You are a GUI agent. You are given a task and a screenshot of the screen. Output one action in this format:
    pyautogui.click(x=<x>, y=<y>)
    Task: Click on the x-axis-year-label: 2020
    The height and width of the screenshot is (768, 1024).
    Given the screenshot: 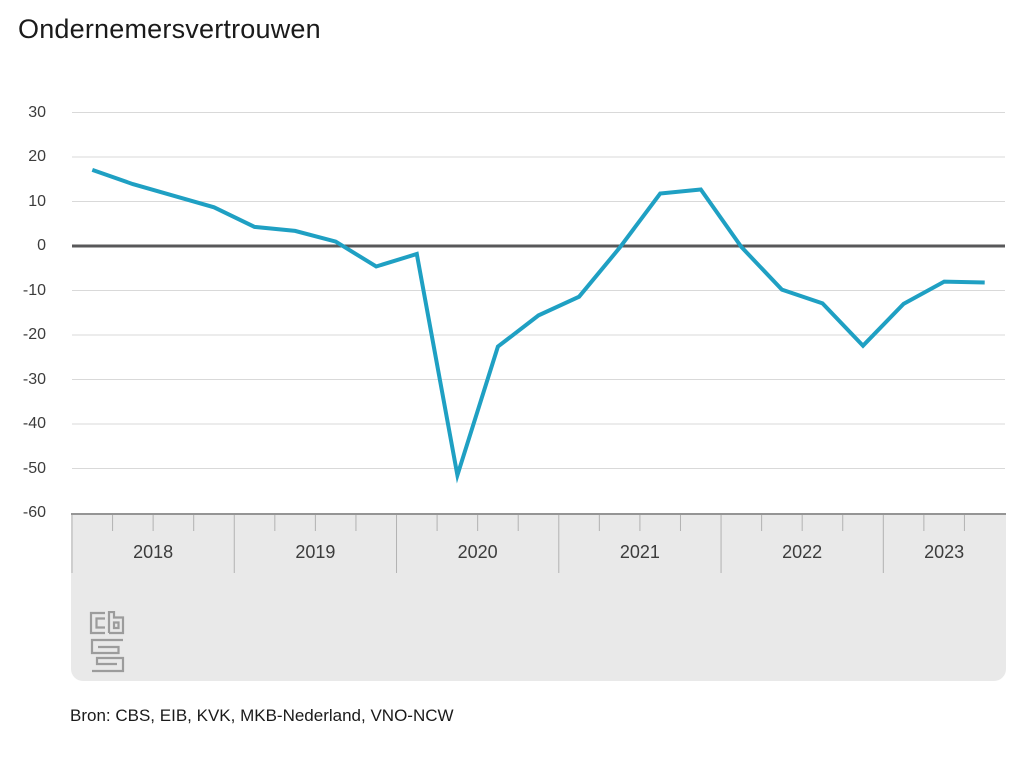 What is the action you would take?
    pyautogui.click(x=477, y=552)
    